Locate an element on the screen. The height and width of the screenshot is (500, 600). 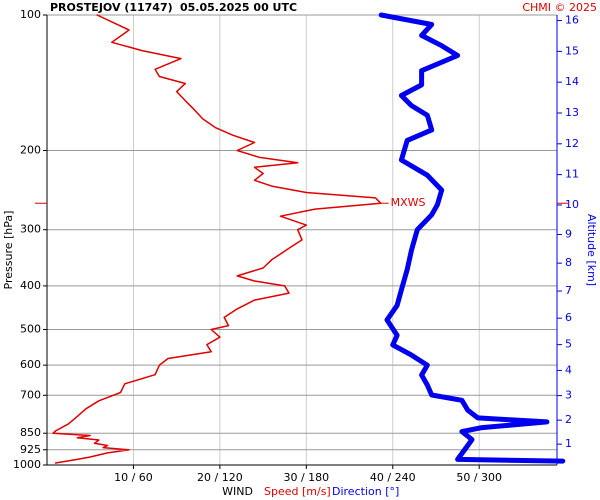
y2-tick-label: 13 is located at coordinates (572, 112).